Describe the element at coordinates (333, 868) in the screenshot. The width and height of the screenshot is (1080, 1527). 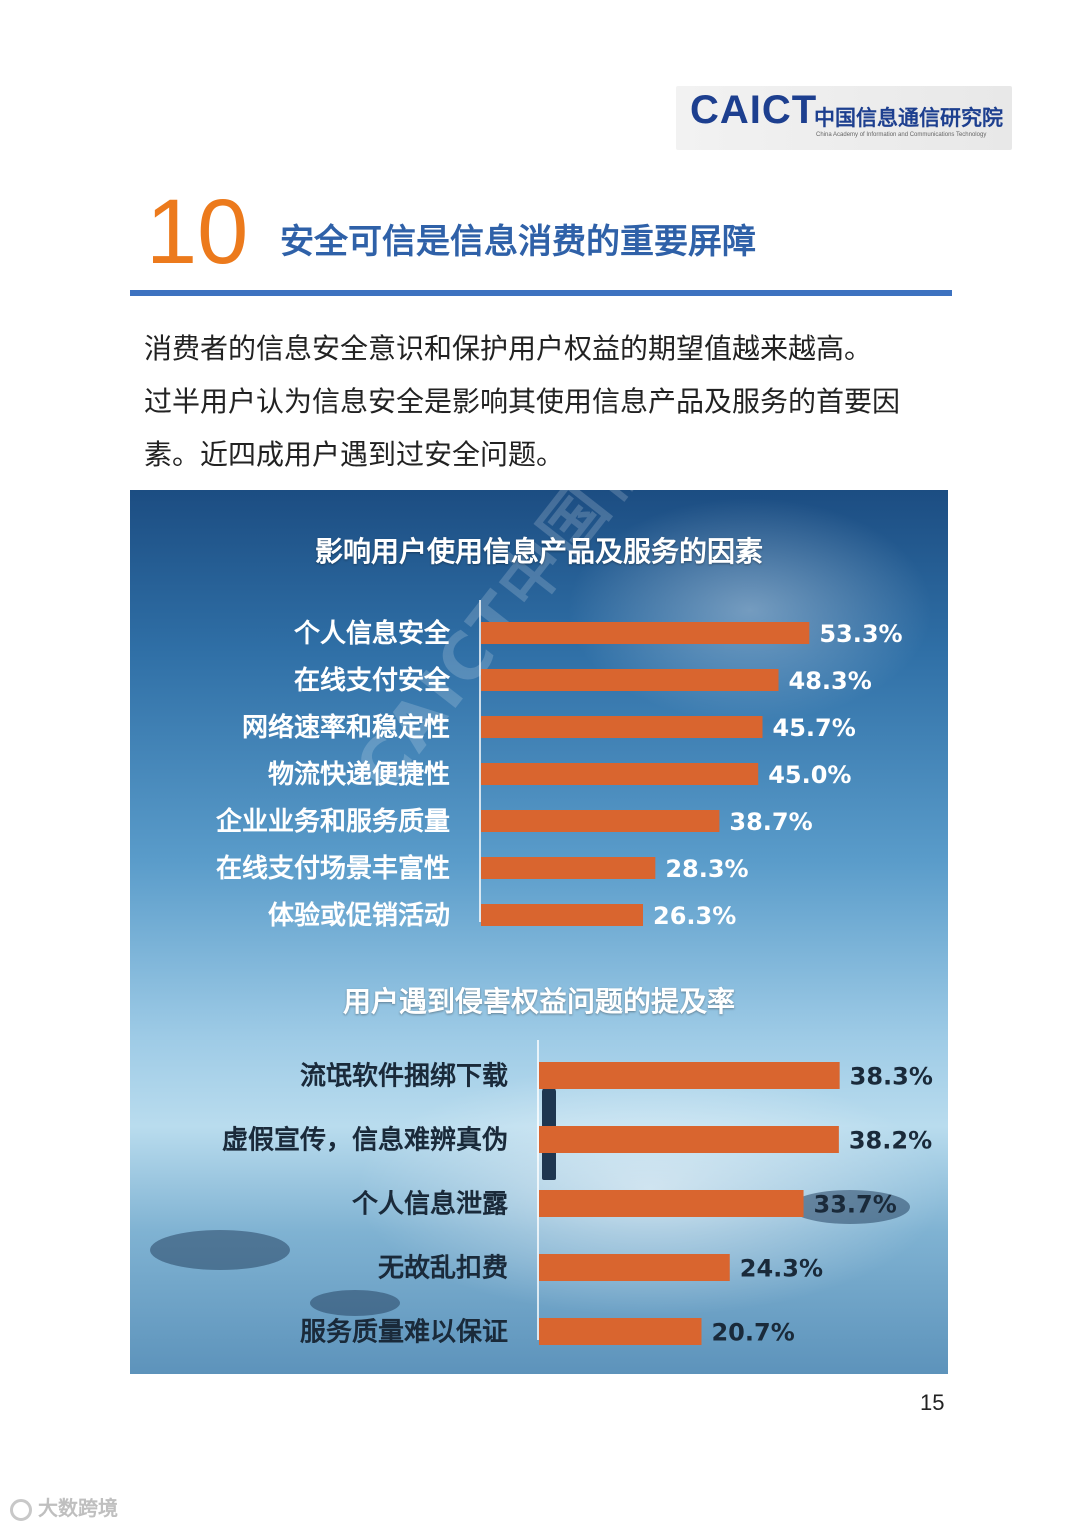
I see `category-label: 在线支付场景丰富性` at that location.